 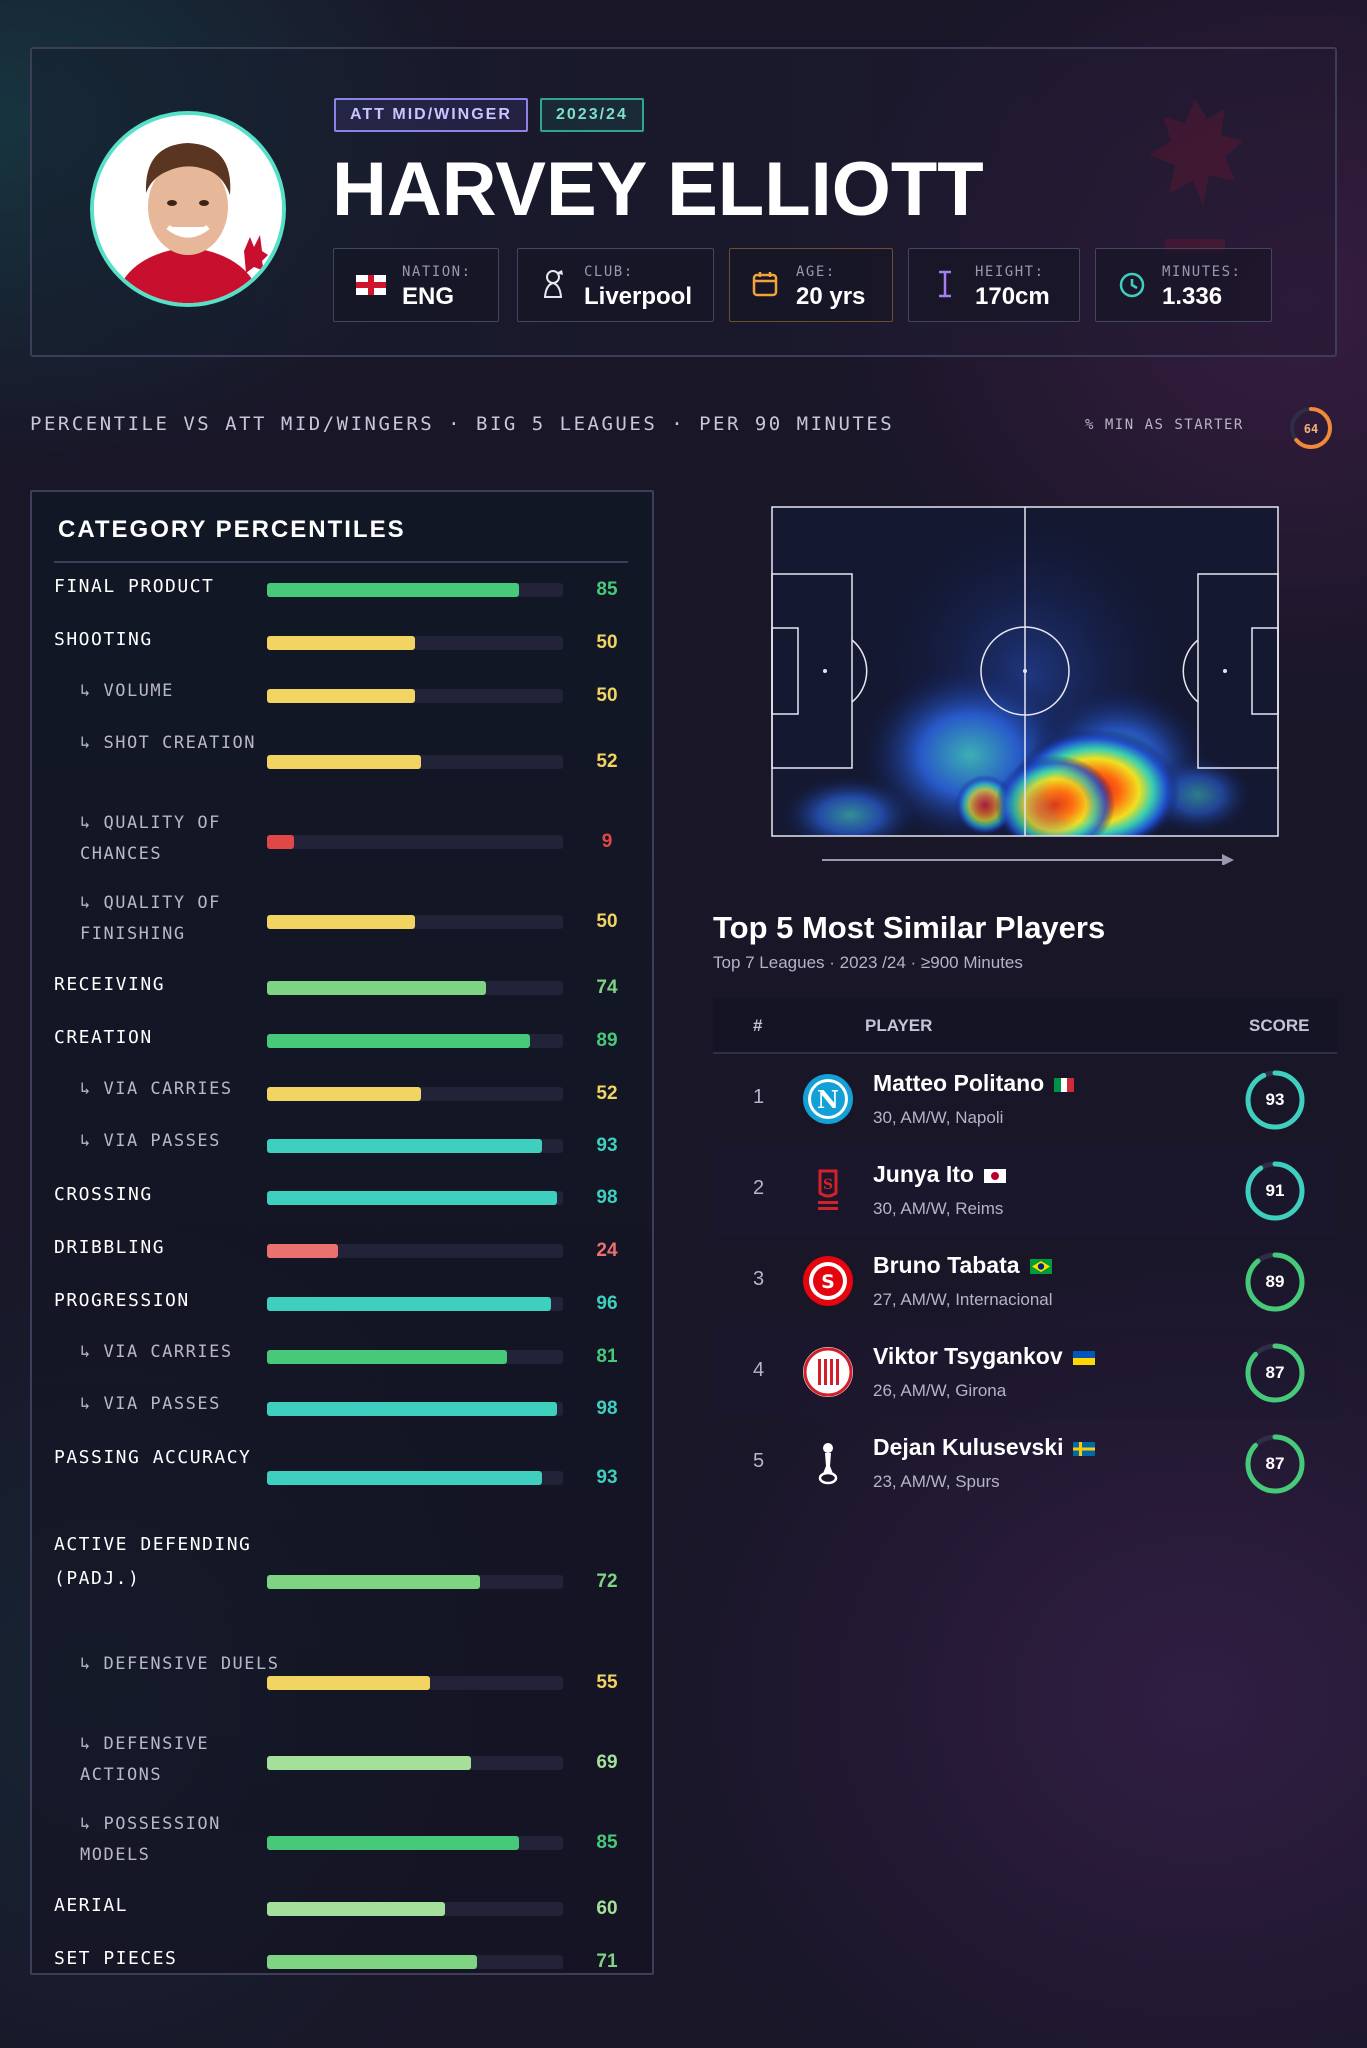 What do you see at coordinates (180, 1664) in the screenshot?
I see `percentile-label: ↳ DEFENSIVE DUELS` at bounding box center [180, 1664].